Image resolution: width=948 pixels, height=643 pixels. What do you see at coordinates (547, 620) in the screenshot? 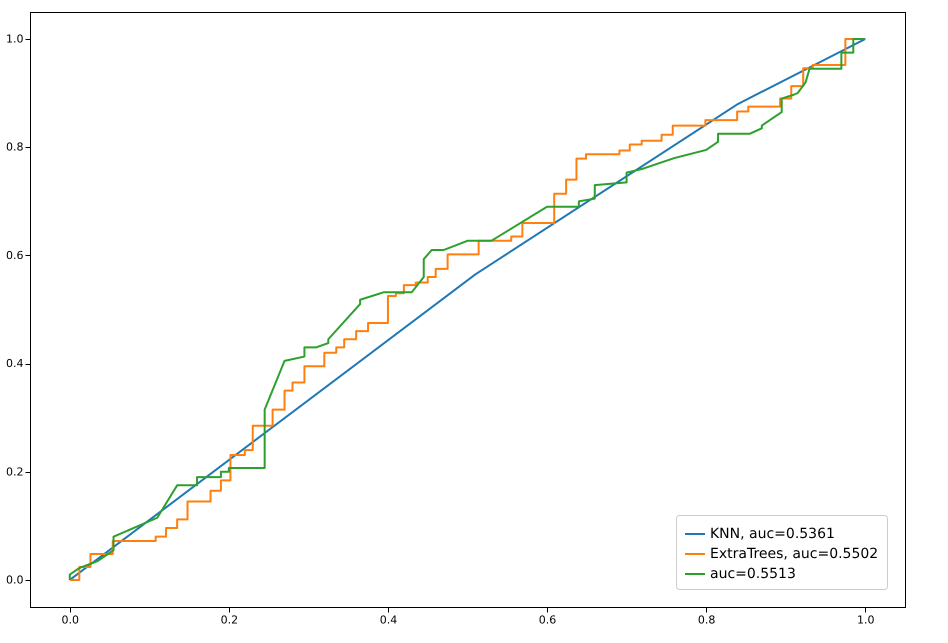
I see `x-tick-label: 0.6` at bounding box center [547, 620].